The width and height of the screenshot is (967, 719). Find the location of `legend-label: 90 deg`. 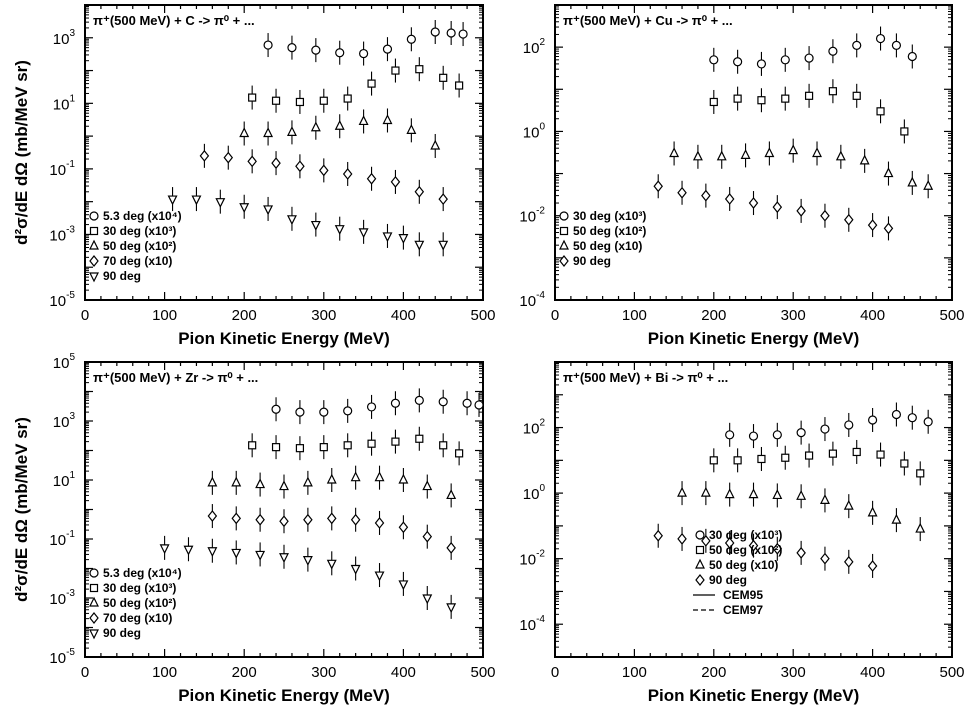

legend-label: 90 deg is located at coordinates (592, 261).